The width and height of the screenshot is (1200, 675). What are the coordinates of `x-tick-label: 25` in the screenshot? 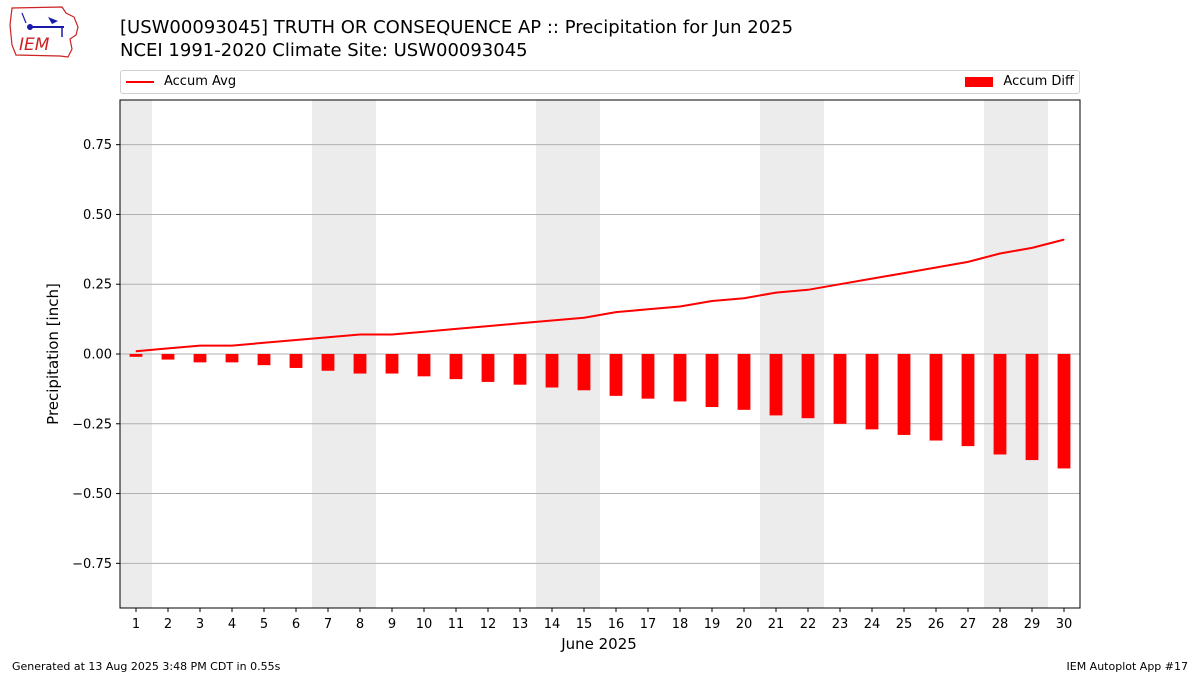 It's located at (904, 624).